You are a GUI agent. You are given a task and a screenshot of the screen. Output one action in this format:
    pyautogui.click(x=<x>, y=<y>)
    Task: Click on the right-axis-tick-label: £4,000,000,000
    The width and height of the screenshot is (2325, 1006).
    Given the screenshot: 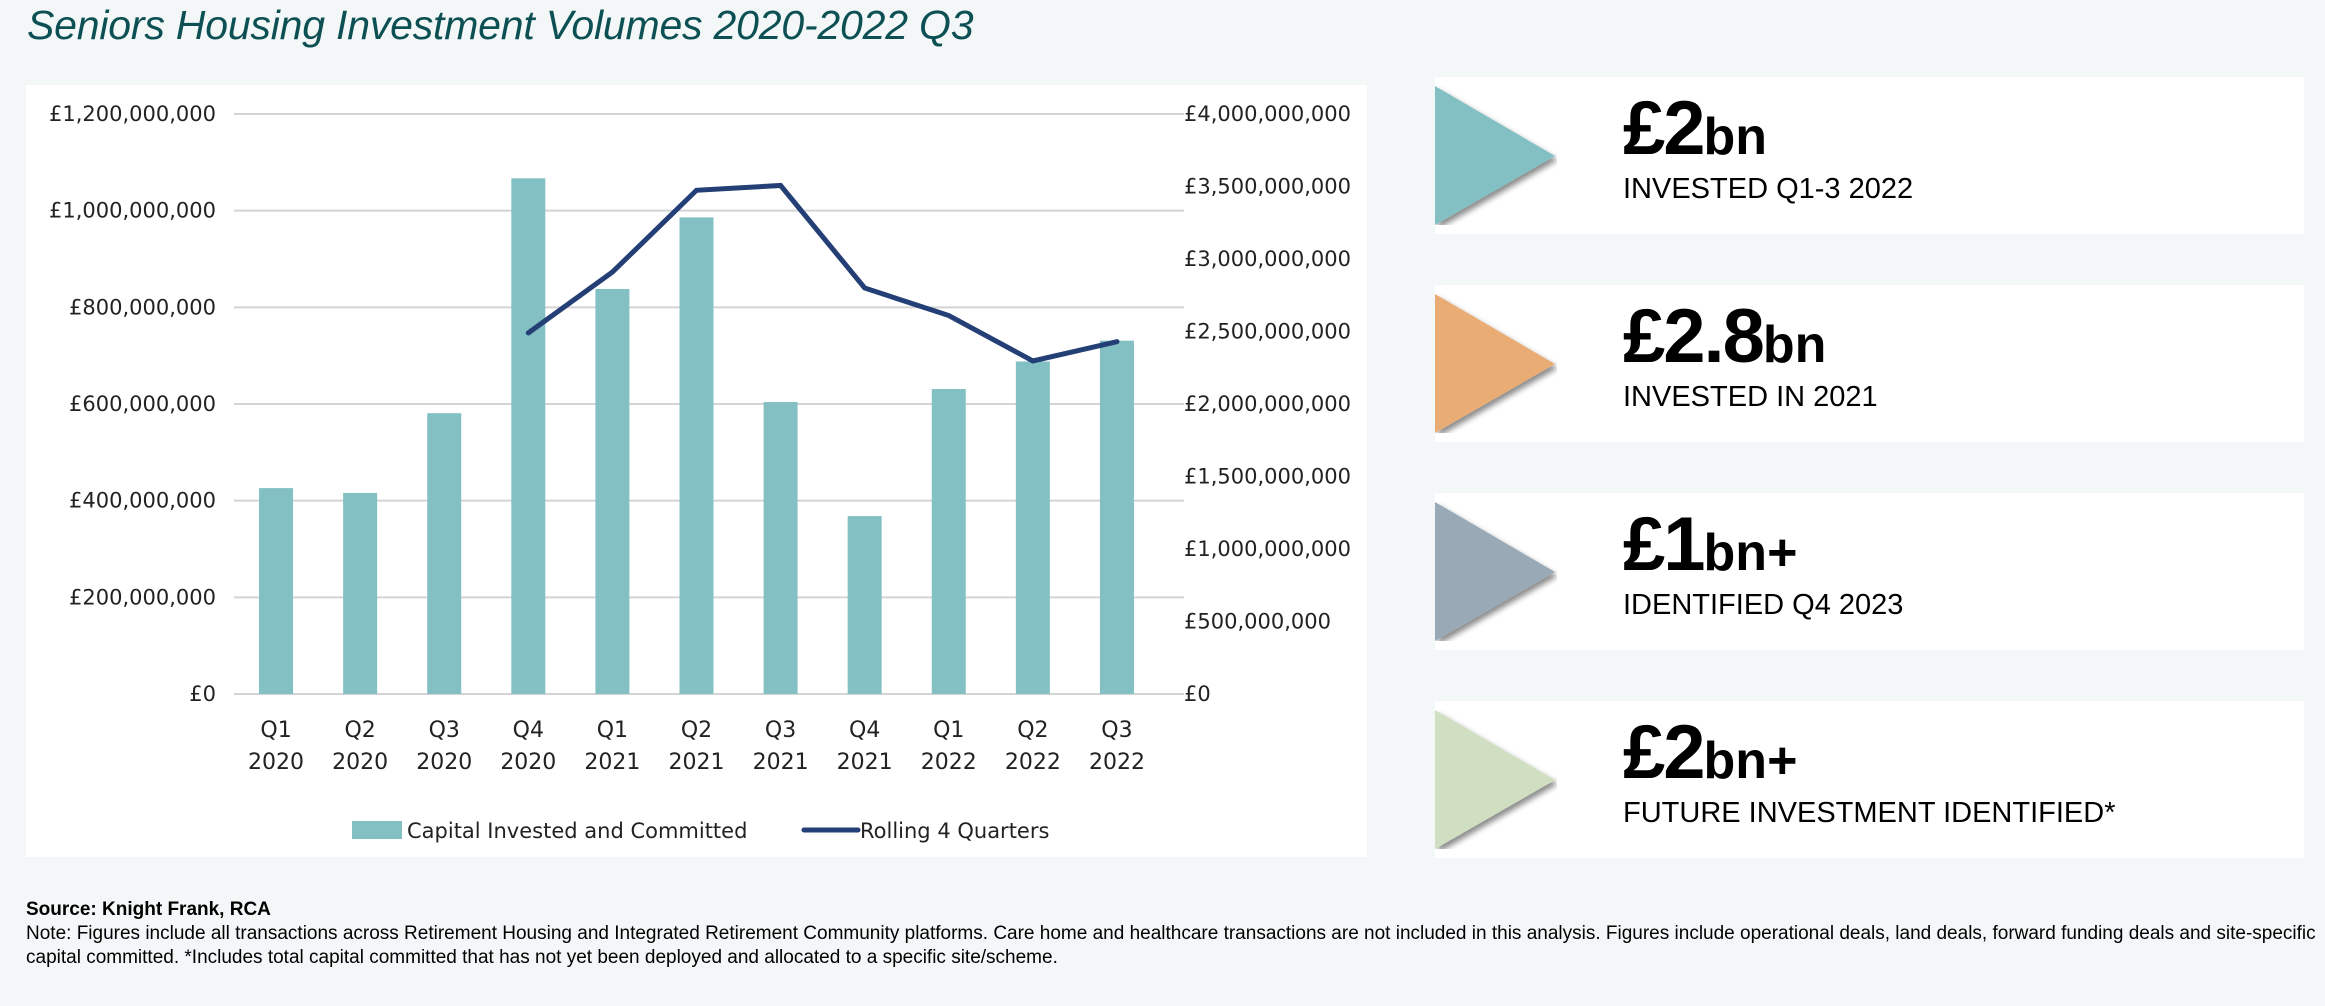 What is the action you would take?
    pyautogui.click(x=1267, y=114)
    